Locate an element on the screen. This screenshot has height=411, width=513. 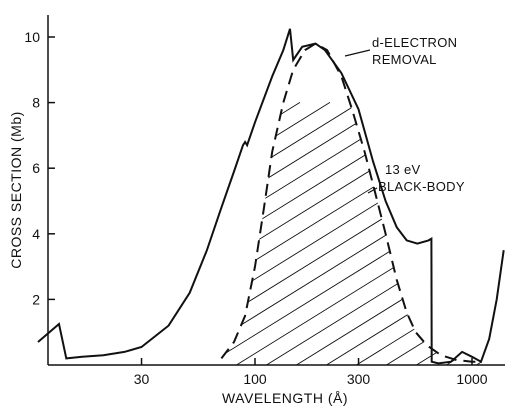
x-tick-label: 100 is located at coordinates (255, 379).